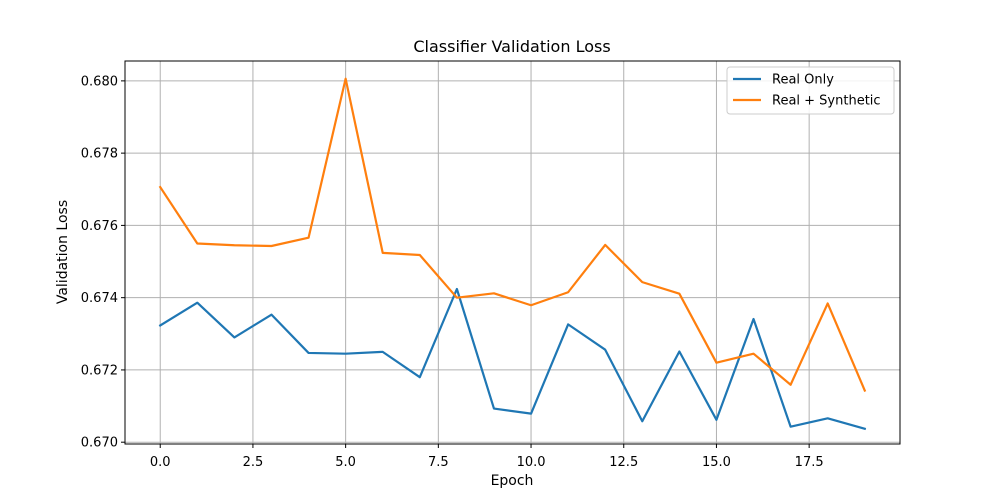 This screenshot has width=1000, height=500. I want to click on x-tick-label: 0.0, so click(160, 462).